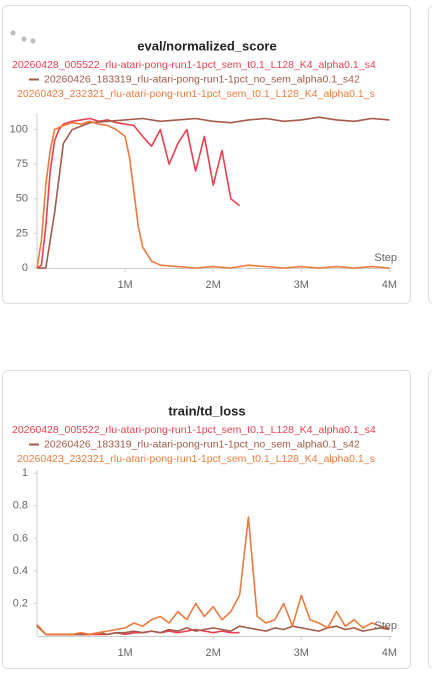  I want to click on chart-title: eval/normalized_score, so click(206, 45).